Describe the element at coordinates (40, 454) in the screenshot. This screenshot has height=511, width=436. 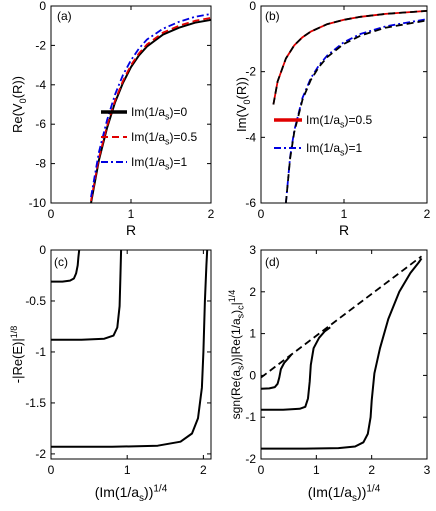
I see `y-tick-label-c: -2` at that location.